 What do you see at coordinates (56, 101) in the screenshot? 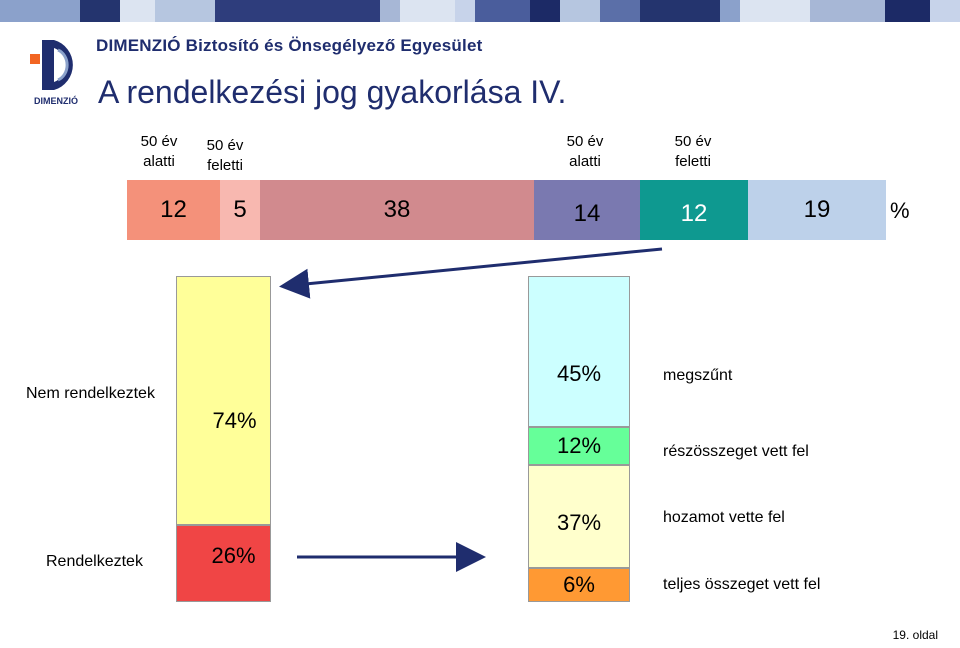
I see `logo-text: DIMENZIÓ` at bounding box center [56, 101].